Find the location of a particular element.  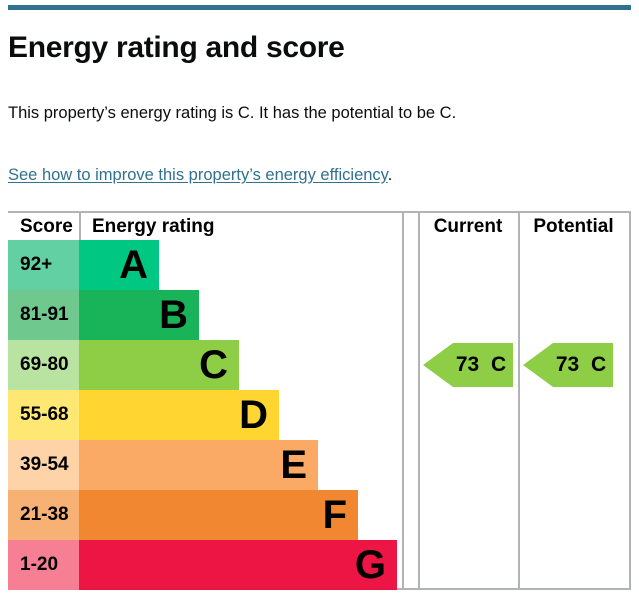

band-score-cell: 55-68 is located at coordinates (43, 415).